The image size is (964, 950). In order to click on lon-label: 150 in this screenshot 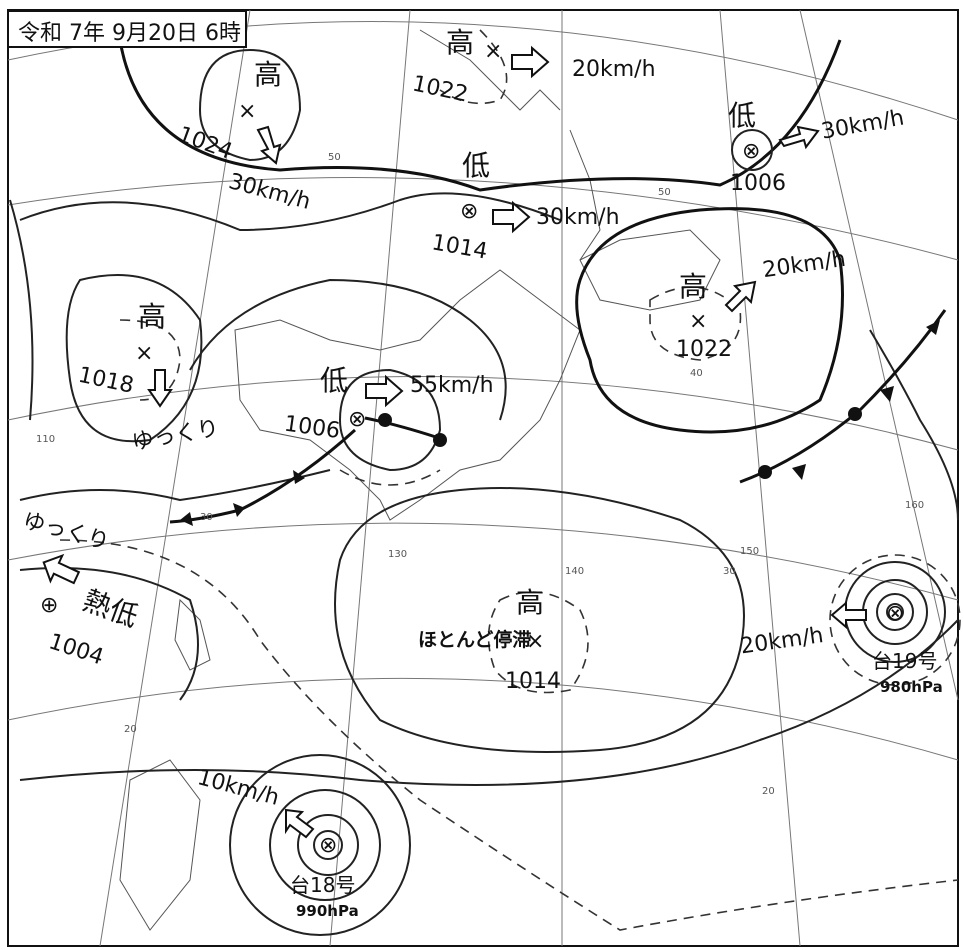, I will do `click(749, 551)`.